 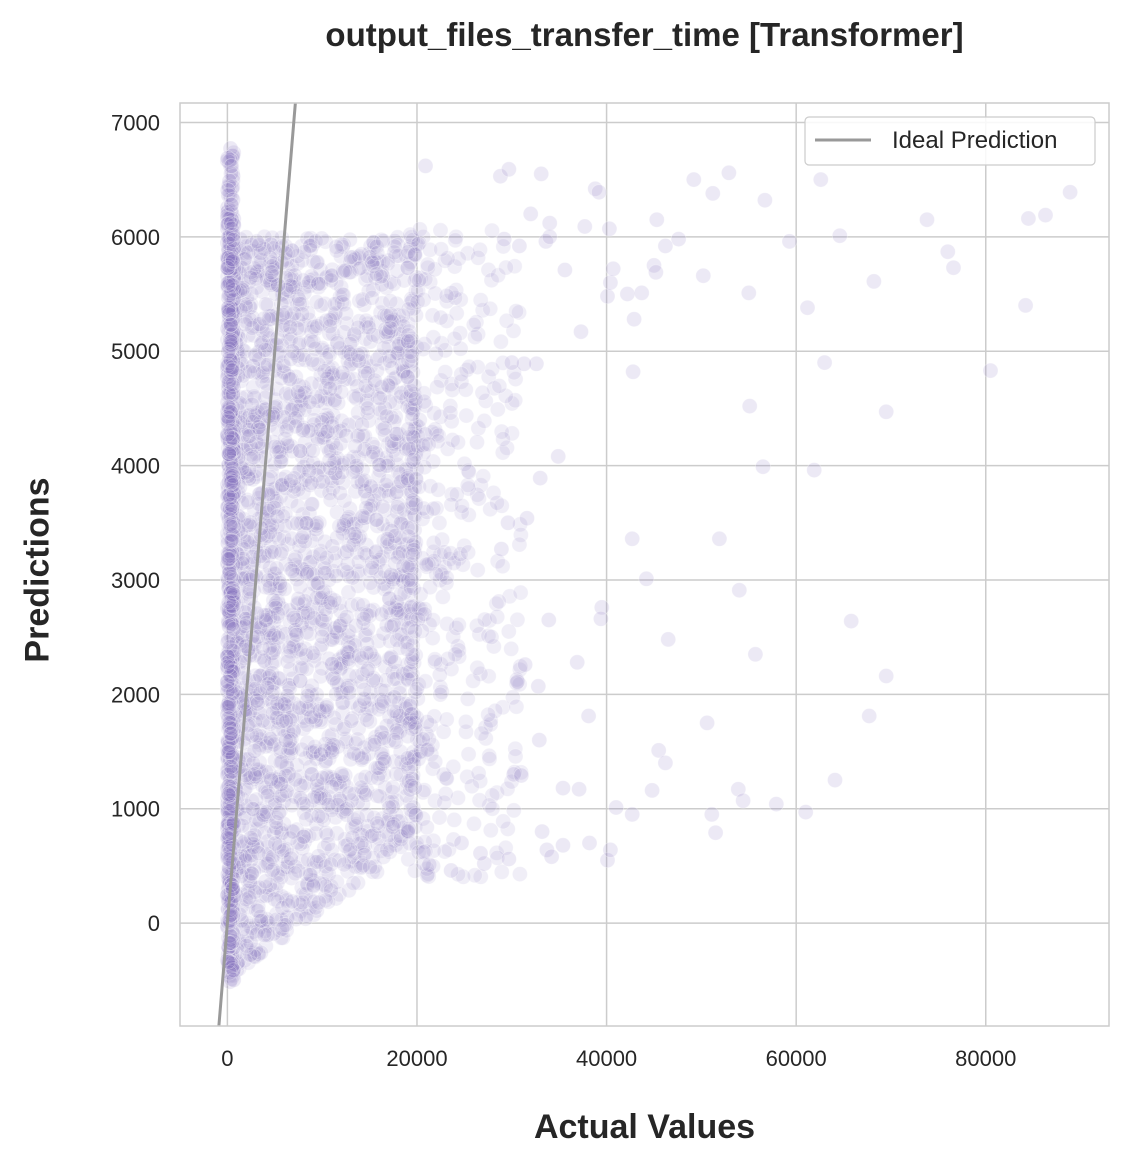 What do you see at coordinates (796, 1058) in the screenshot?
I see `x-tick-label: 60000` at bounding box center [796, 1058].